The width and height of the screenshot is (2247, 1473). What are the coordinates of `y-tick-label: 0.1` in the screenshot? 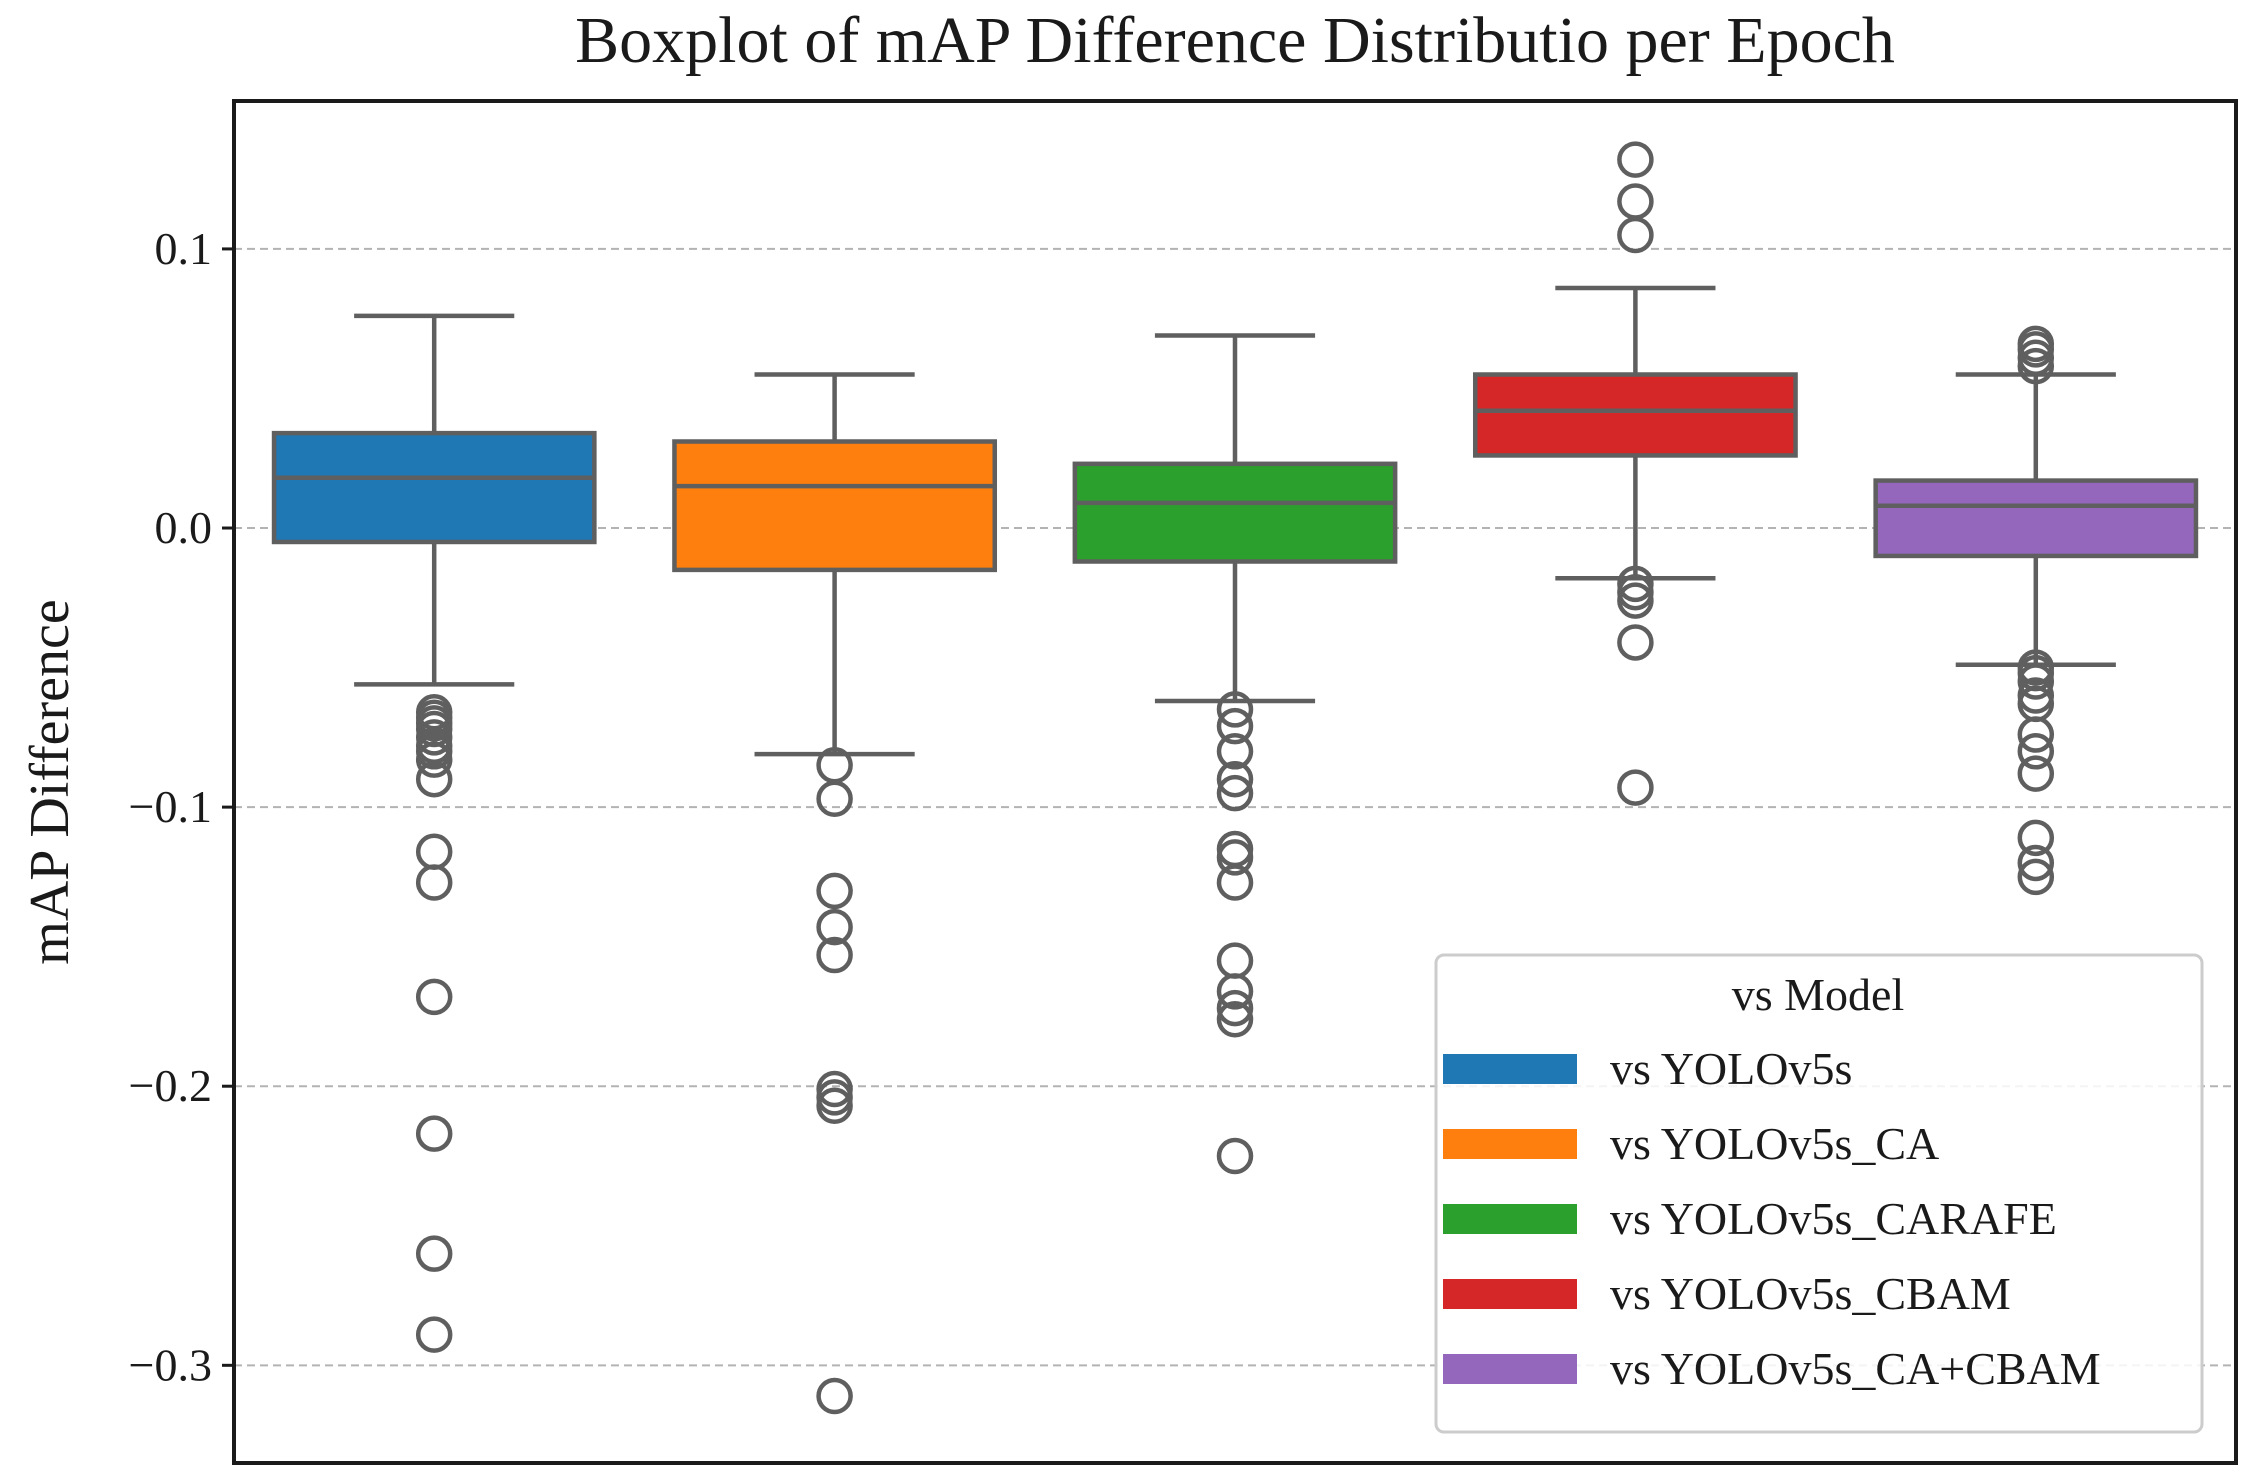 It's located at (184, 248).